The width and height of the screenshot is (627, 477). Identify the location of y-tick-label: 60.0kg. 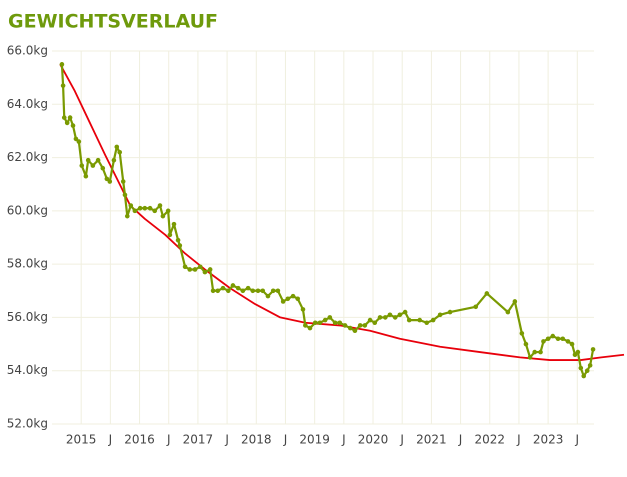
(27, 210).